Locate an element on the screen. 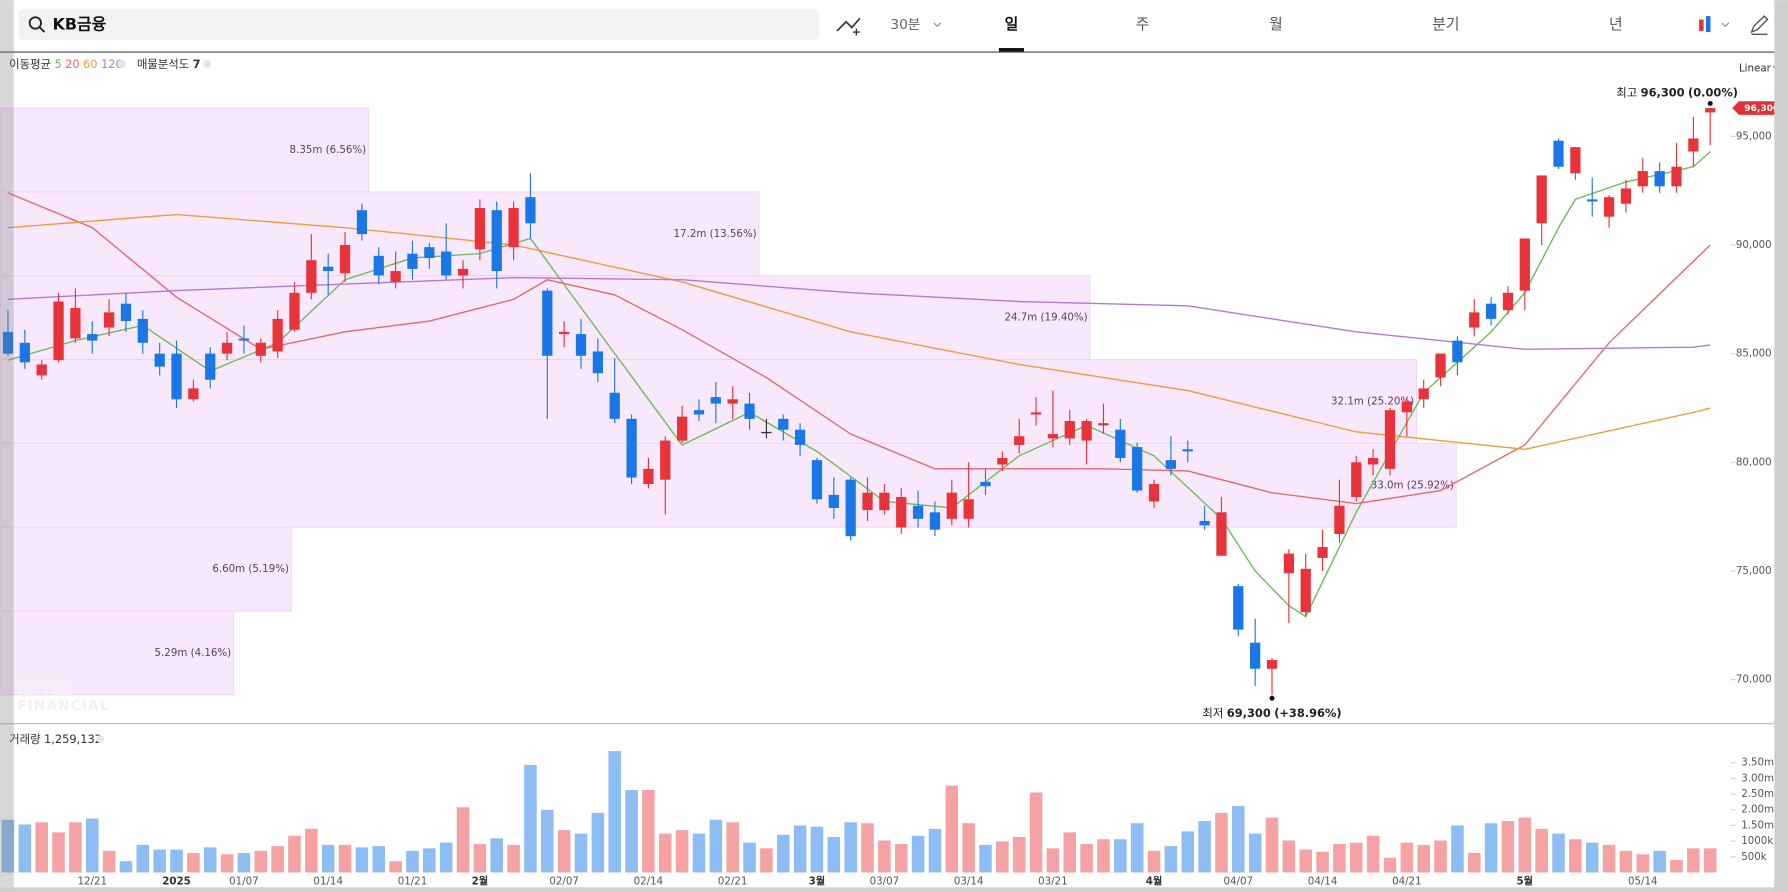 The height and width of the screenshot is (892, 1788). annotation-value: 96,300 is located at coordinates (1663, 92).